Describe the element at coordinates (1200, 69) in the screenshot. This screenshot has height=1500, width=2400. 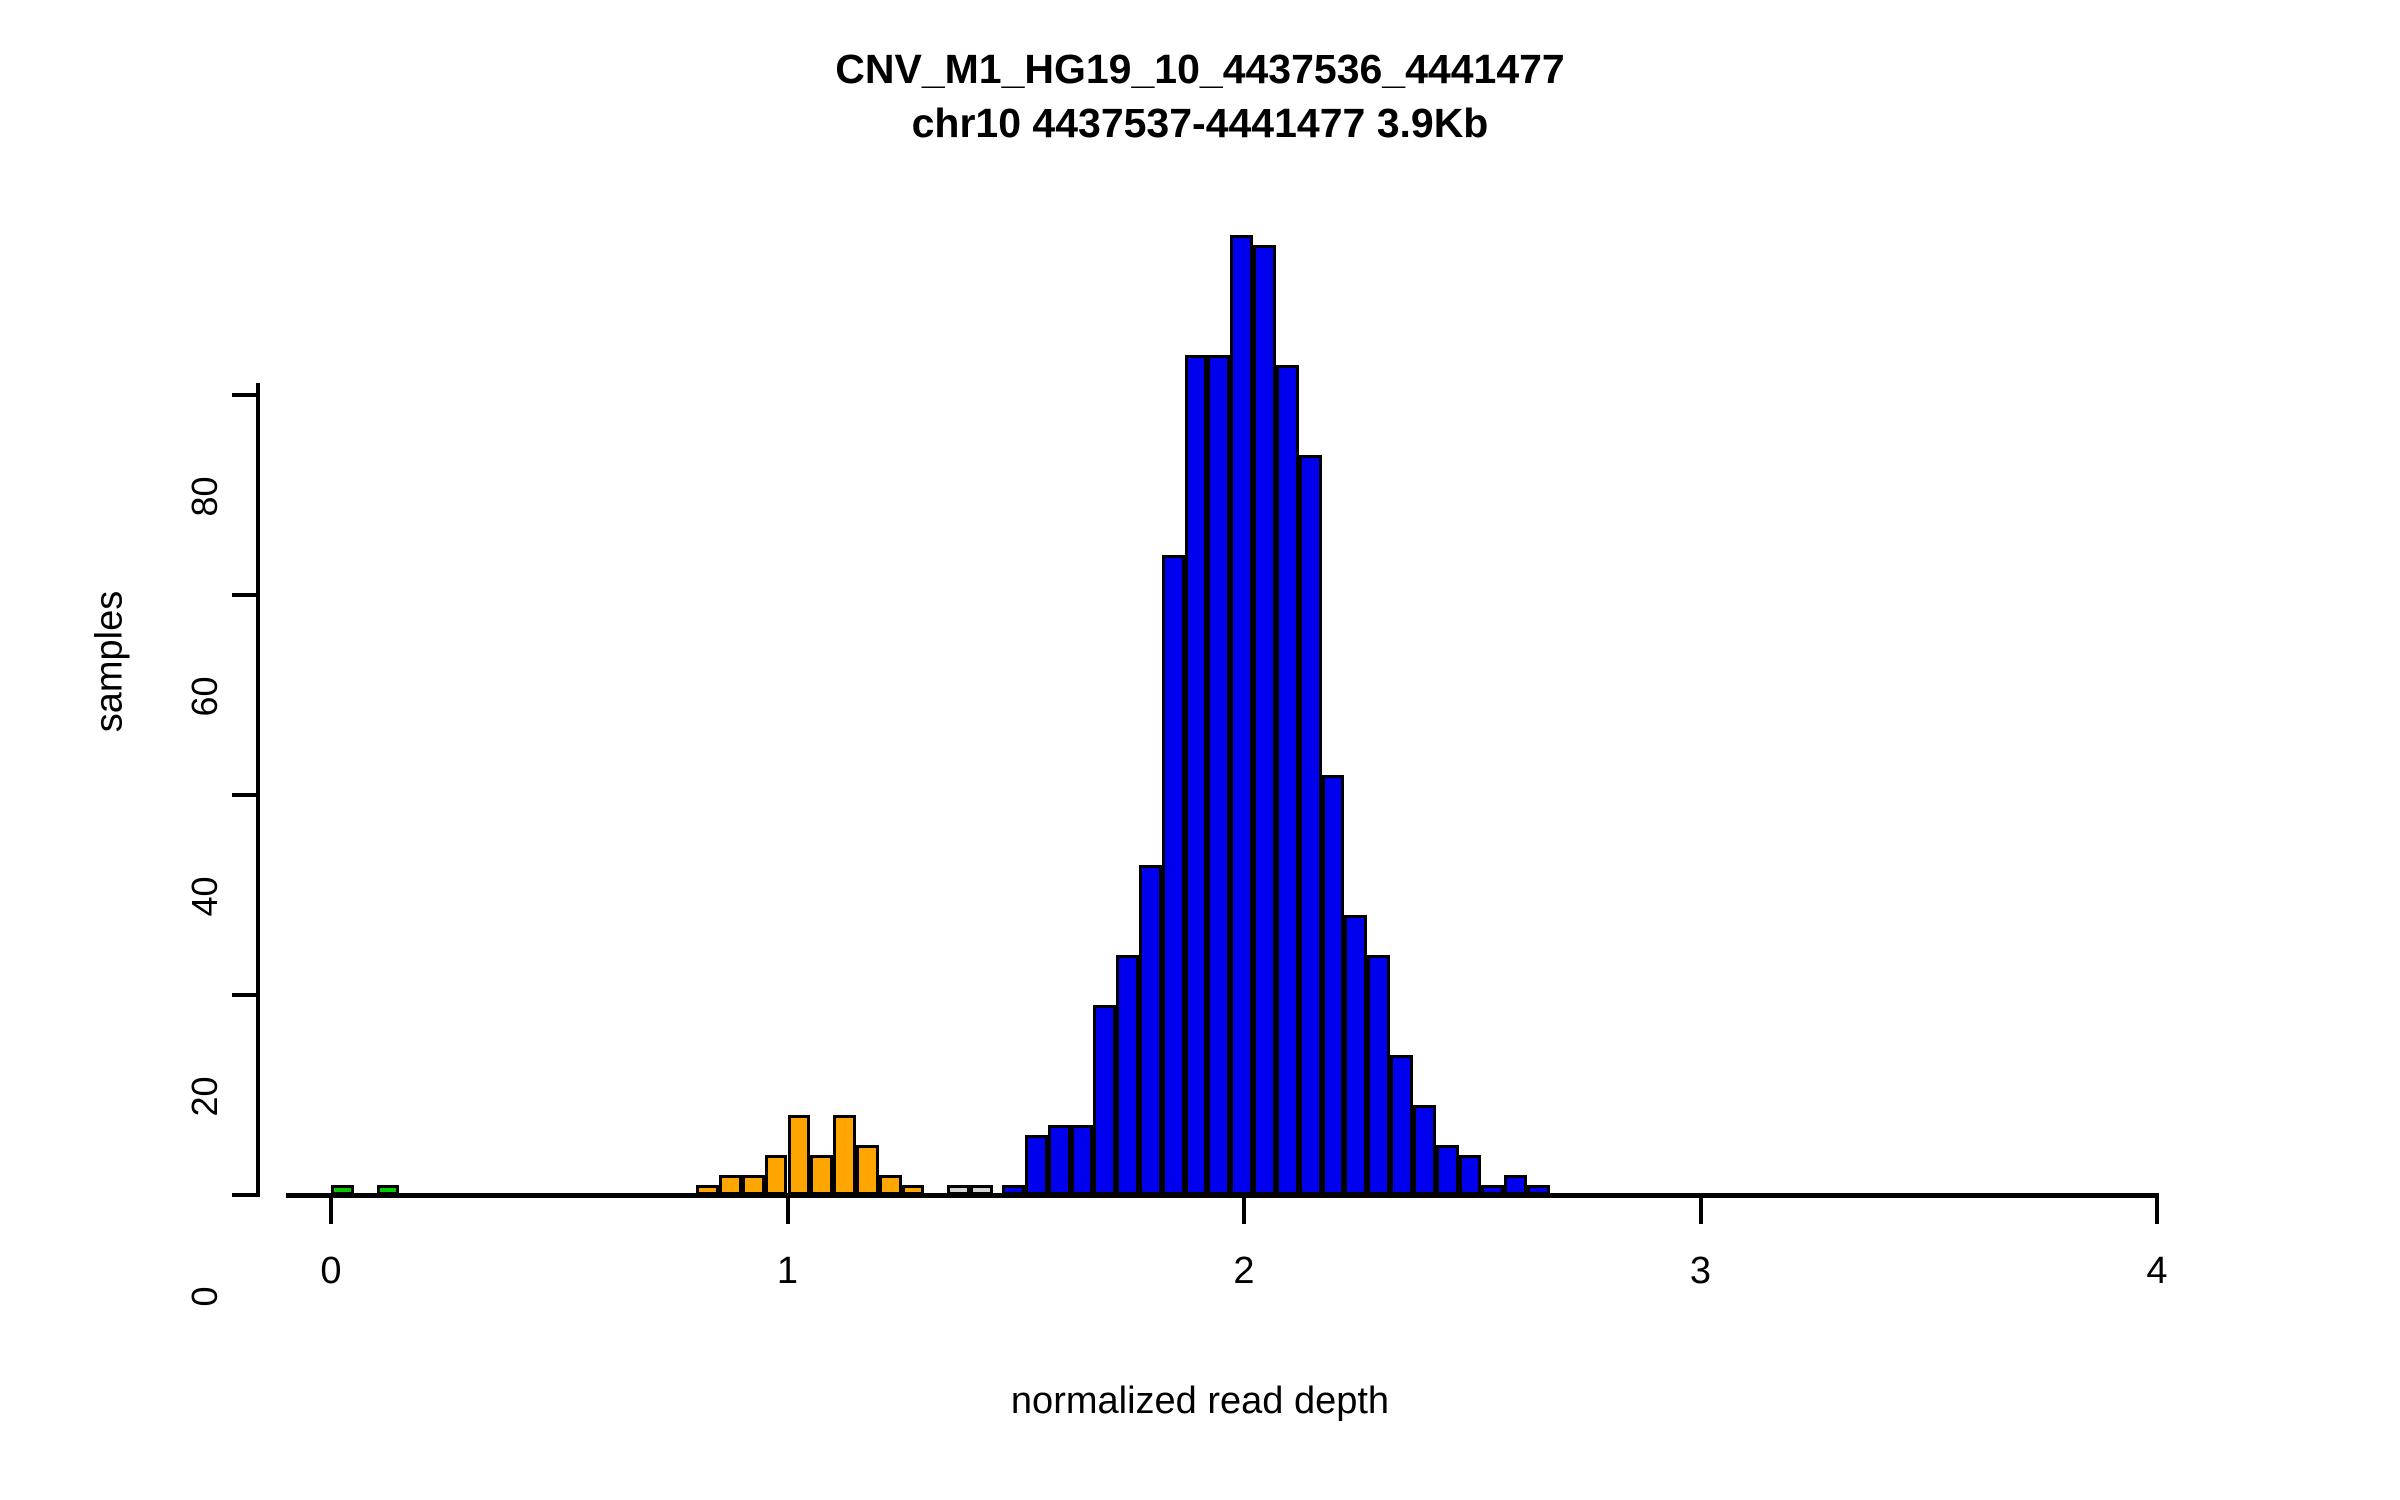
I see `chart-title-line1: CNV_M1_HG19_10_4437536_4441477` at that location.